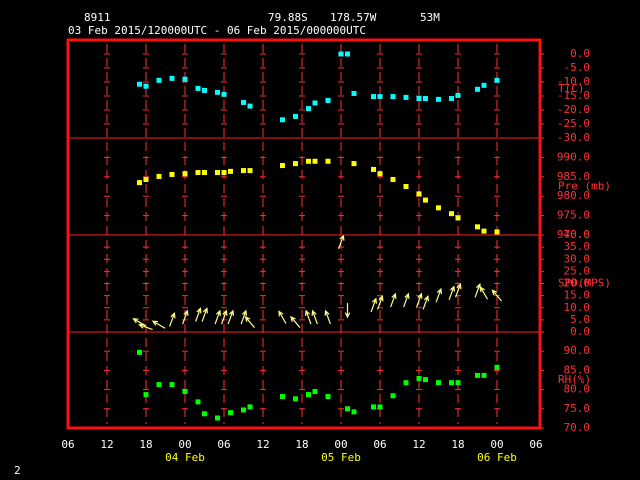 The image size is (640, 480). What do you see at coordinates (353, 17) in the screenshot?
I see `longitude: 178.57W` at bounding box center [353, 17].